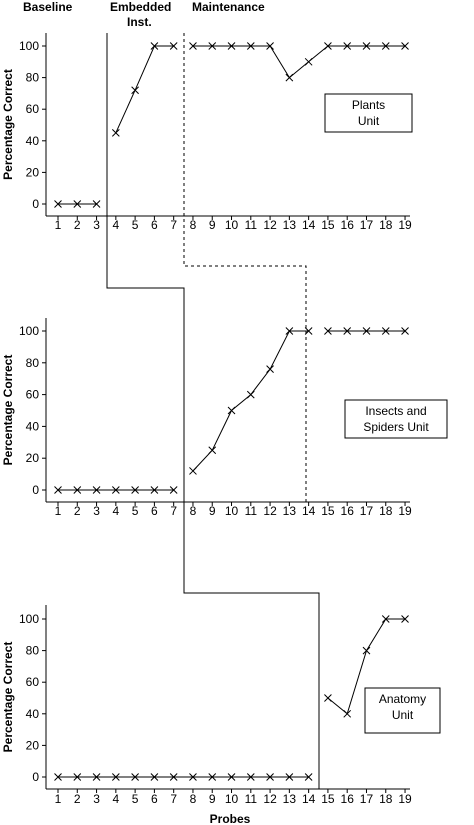 This screenshot has height=825, width=474. I want to click on unit-label-line: Anatomy, so click(402, 699).